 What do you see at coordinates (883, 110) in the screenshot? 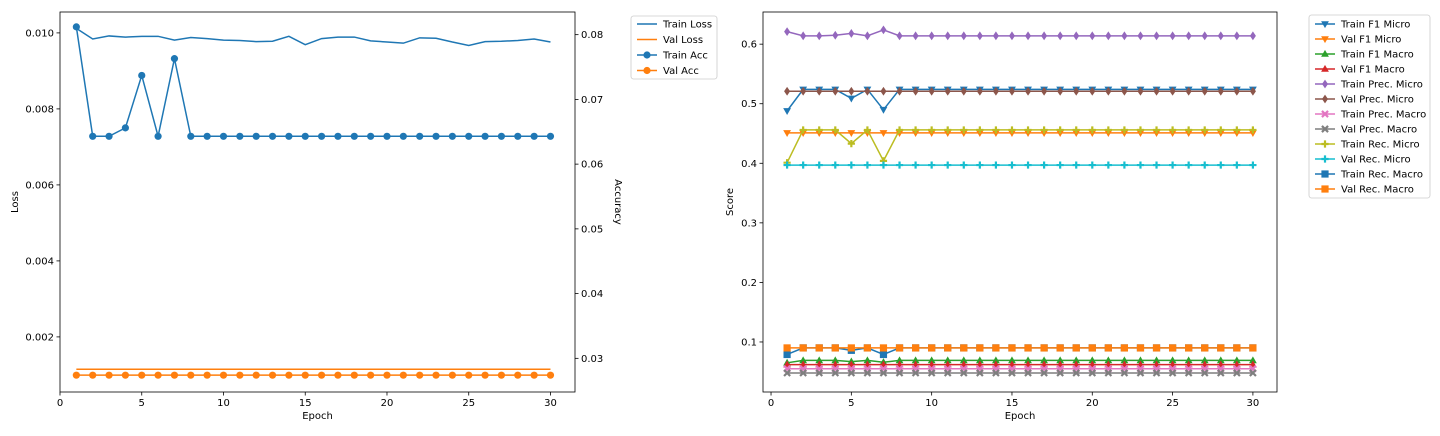
I see `data-point-train-f1-micro` at bounding box center [883, 110].